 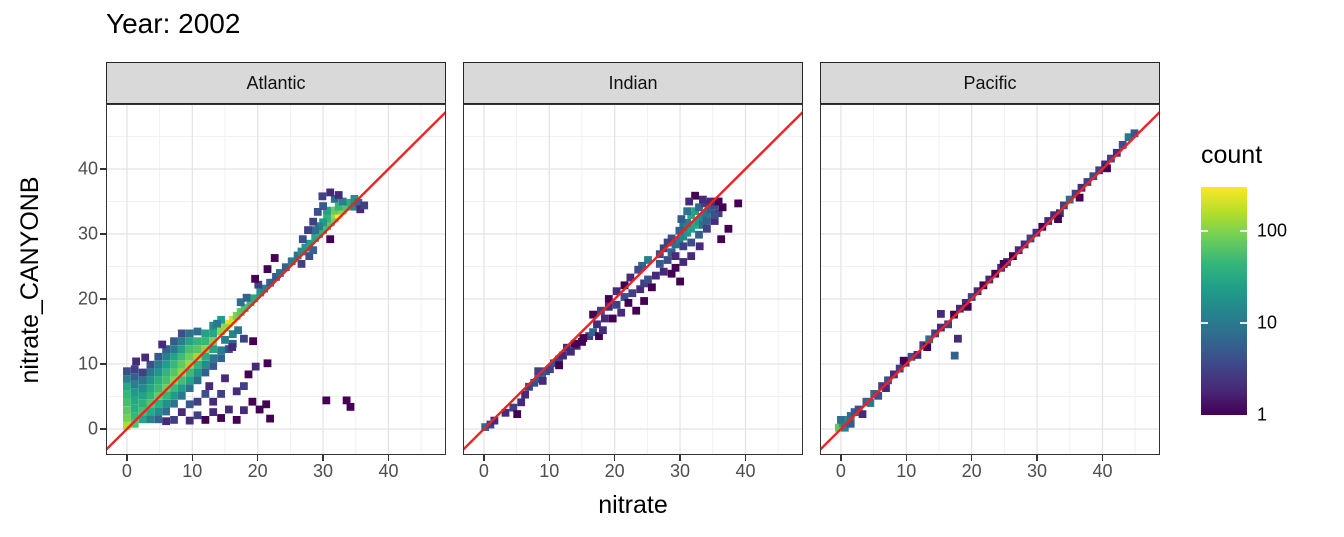 What do you see at coordinates (745, 471) in the screenshot?
I see `x-tick-label: 40` at bounding box center [745, 471].